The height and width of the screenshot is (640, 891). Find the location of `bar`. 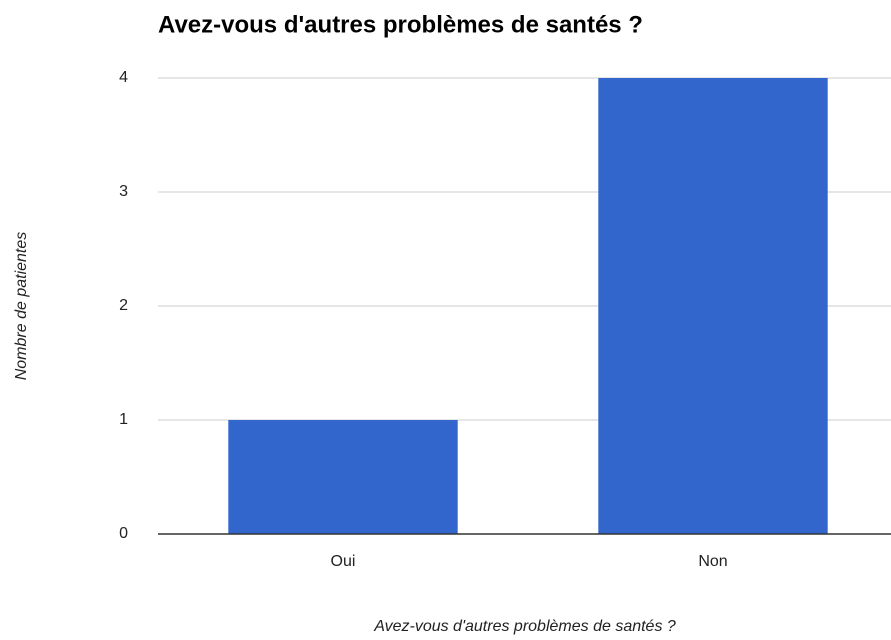

bar is located at coordinates (343, 477).